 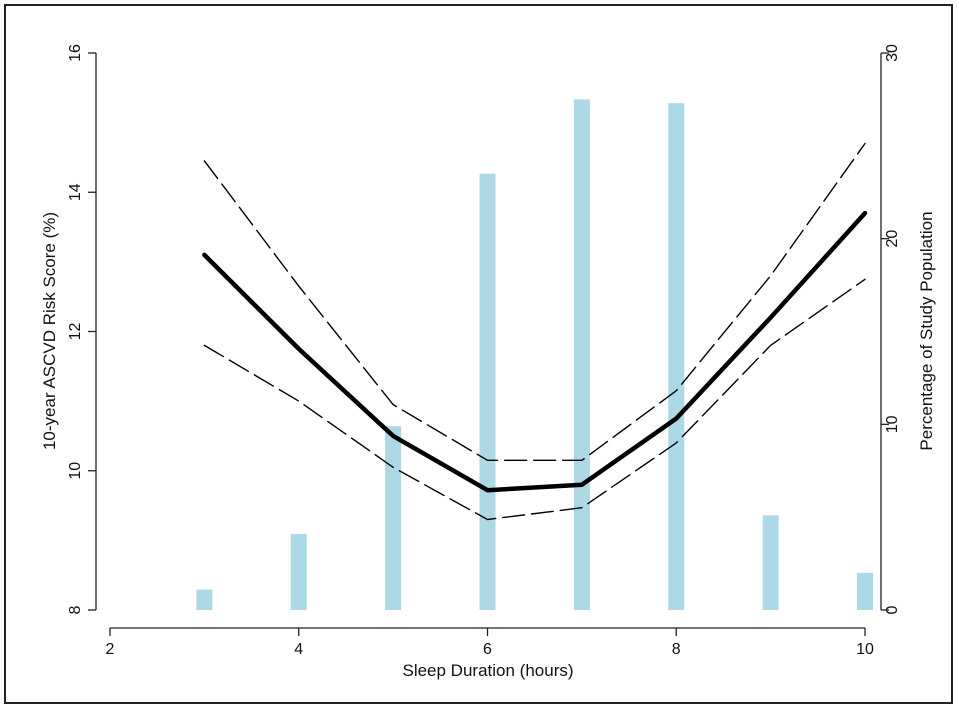 I want to click on y-right-tick-label-10: 10, so click(x=892, y=424).